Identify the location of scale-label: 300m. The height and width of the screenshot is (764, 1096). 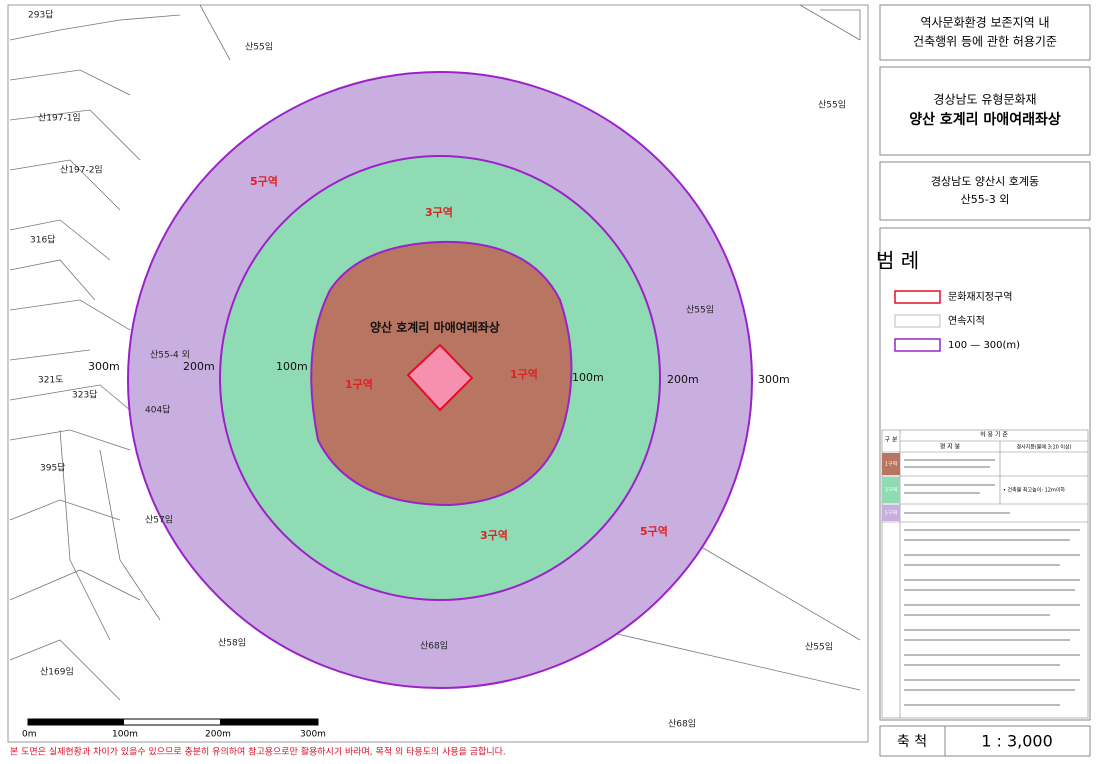
(313, 735).